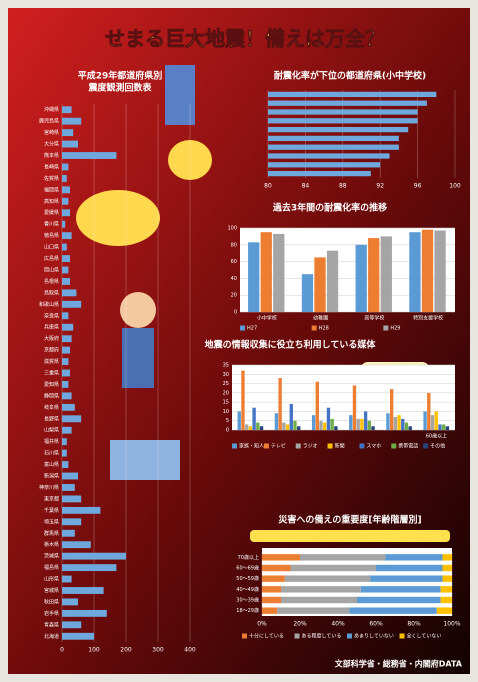  What do you see at coordinates (51, 579) in the screenshot?
I see `y-tick-label: 山形県` at bounding box center [51, 579].